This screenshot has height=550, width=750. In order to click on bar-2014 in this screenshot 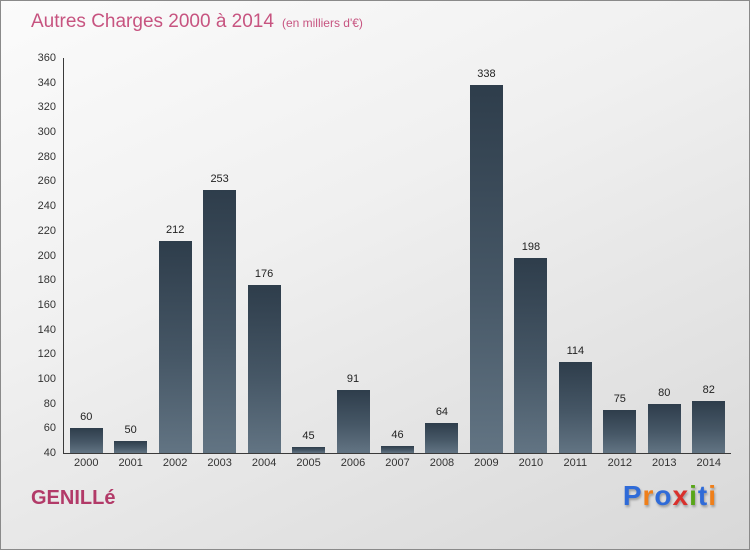, I will do `click(709, 427)`.